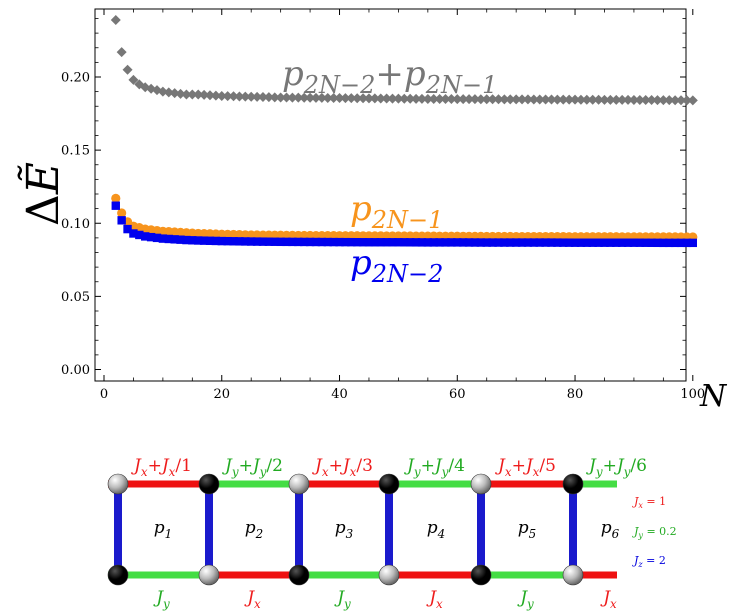  I want to click on x-tick-label: 60, so click(457, 394).